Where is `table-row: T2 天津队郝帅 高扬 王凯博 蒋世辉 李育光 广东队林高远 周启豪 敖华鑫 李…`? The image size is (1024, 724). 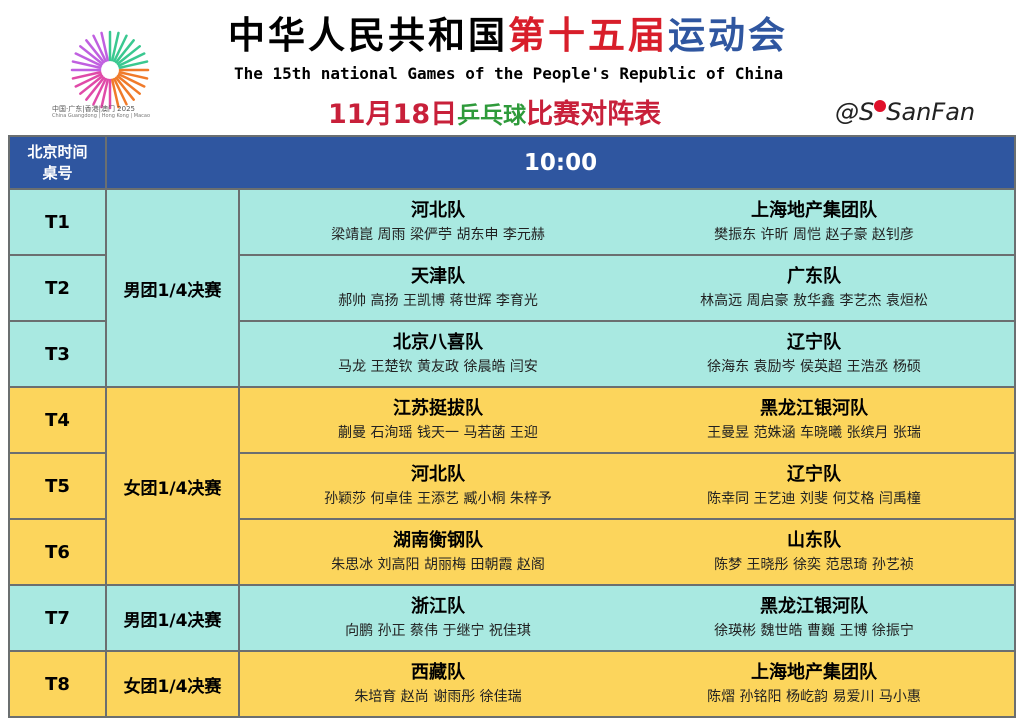 table-row: T2 天津队郝帅 高扬 王凯博 蒋世辉 李育光 广东队林高远 周启豪 敖华鑫 李… is located at coordinates (512, 288).